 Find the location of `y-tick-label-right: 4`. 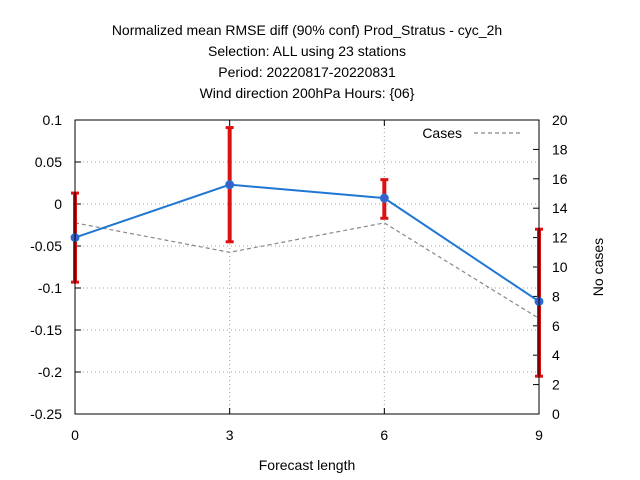

y-tick-label-right: 4 is located at coordinates (556, 355).